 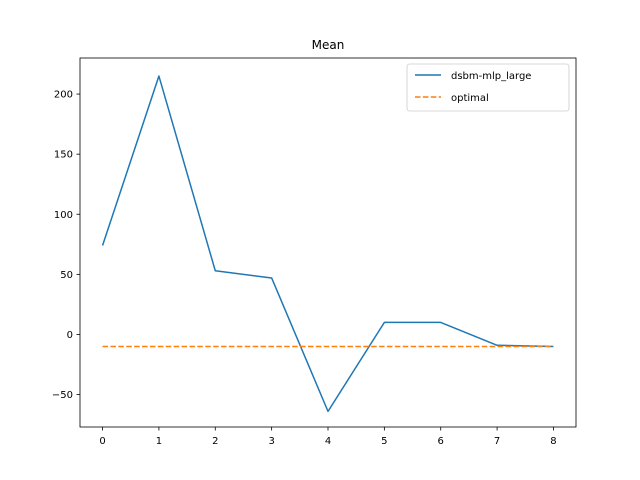 What do you see at coordinates (271, 441) in the screenshot?
I see `x-tick-label: 3` at bounding box center [271, 441].